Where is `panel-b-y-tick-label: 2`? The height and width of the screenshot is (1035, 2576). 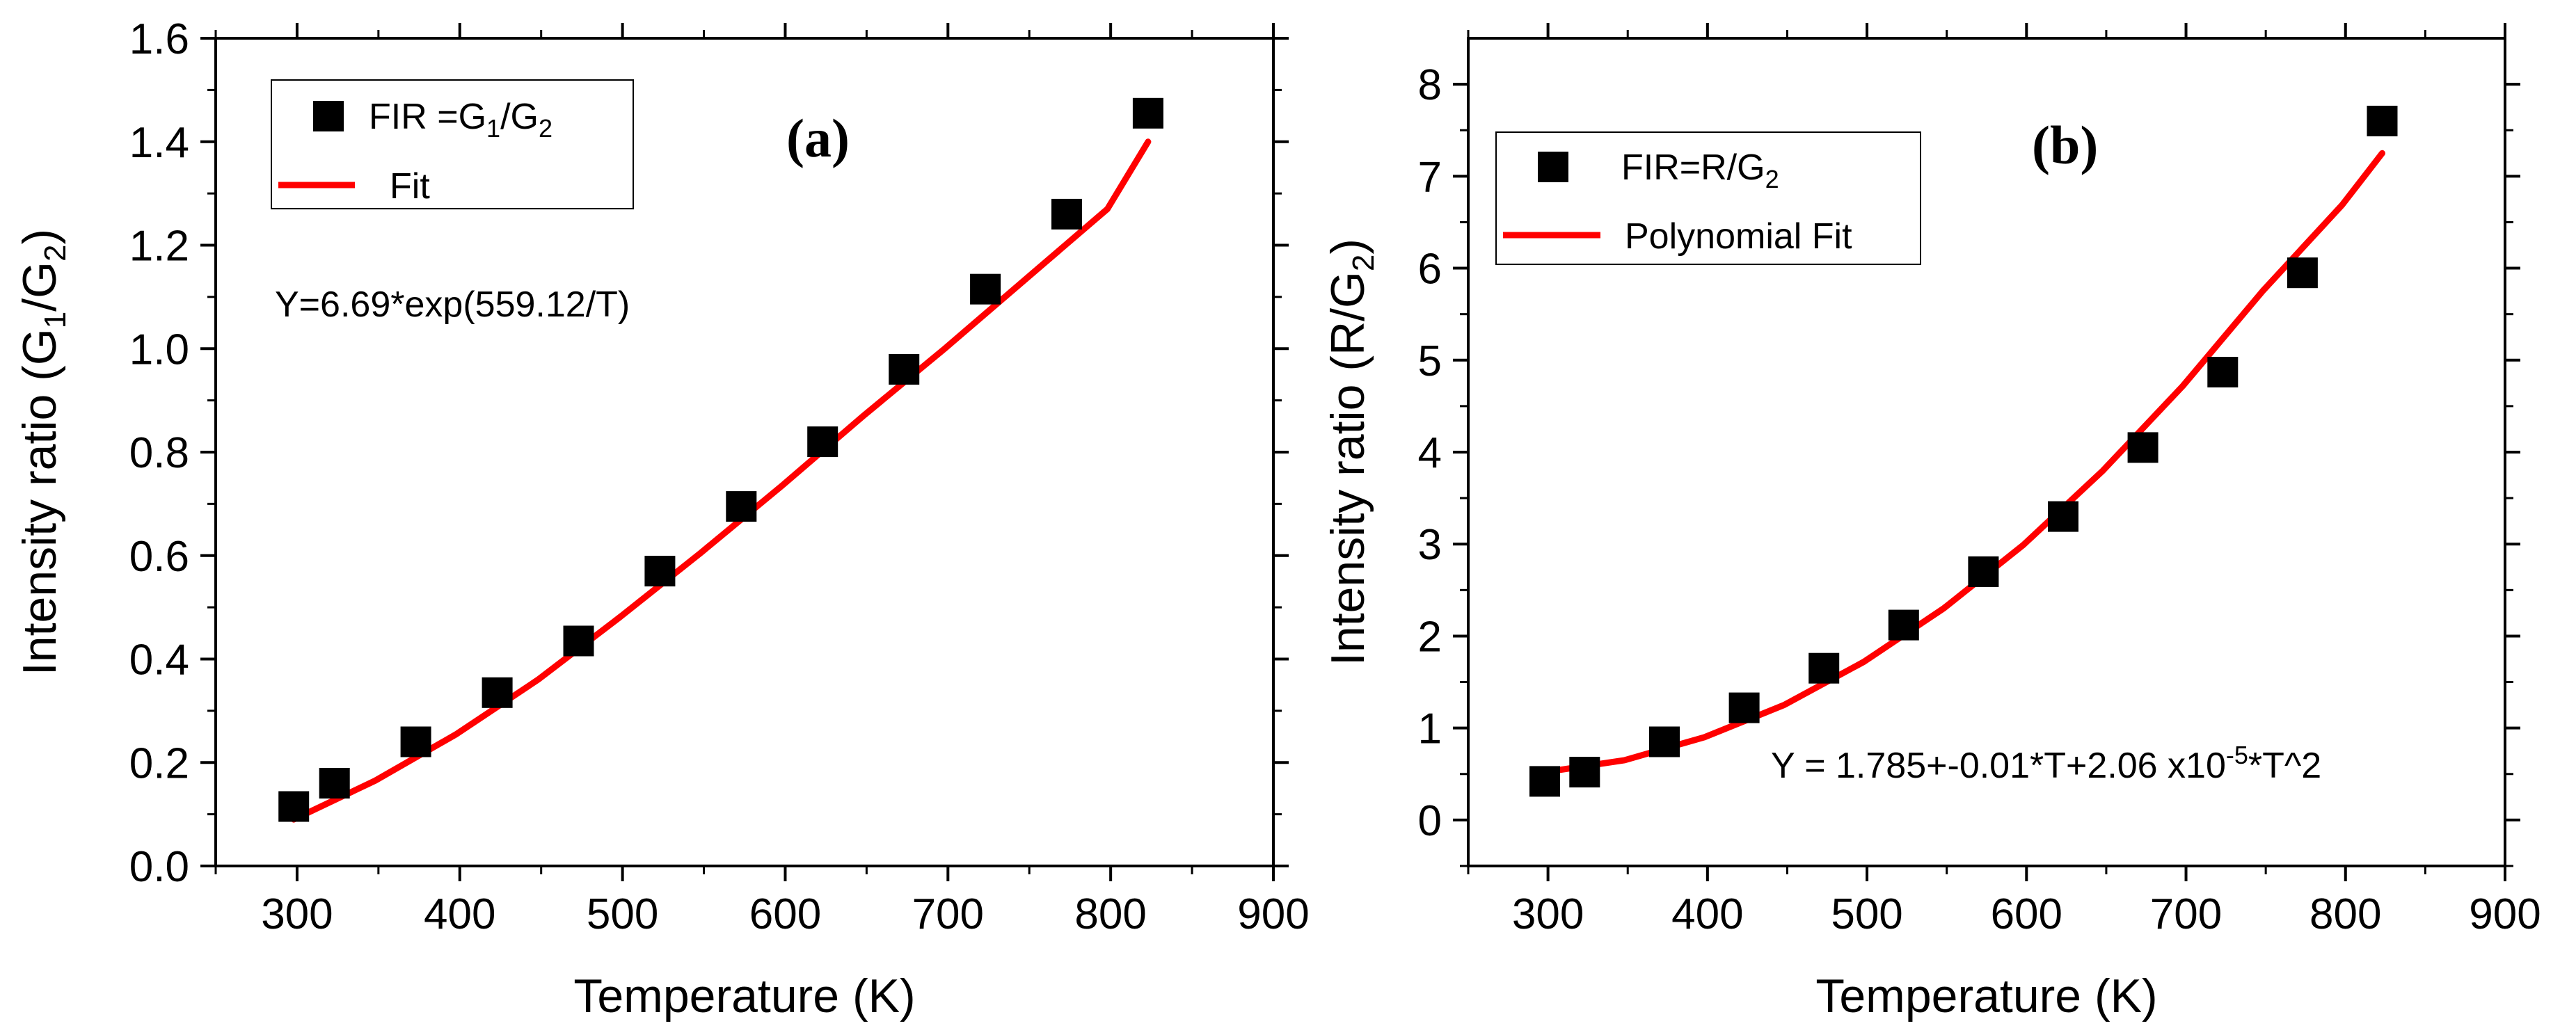 panel-b-y-tick-label: 2 is located at coordinates (1430, 637).